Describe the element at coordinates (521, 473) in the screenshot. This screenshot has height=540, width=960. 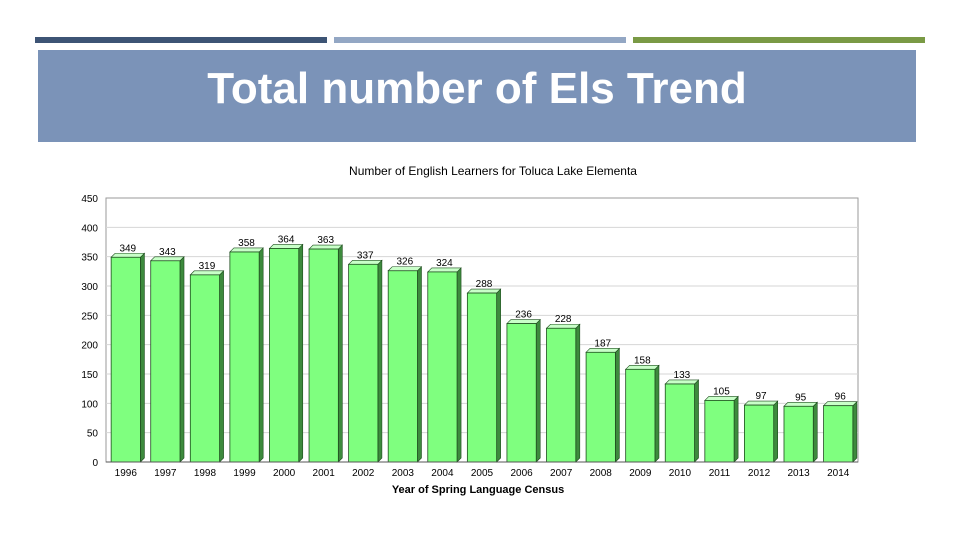
I see `x-tick-label: 2006` at that location.